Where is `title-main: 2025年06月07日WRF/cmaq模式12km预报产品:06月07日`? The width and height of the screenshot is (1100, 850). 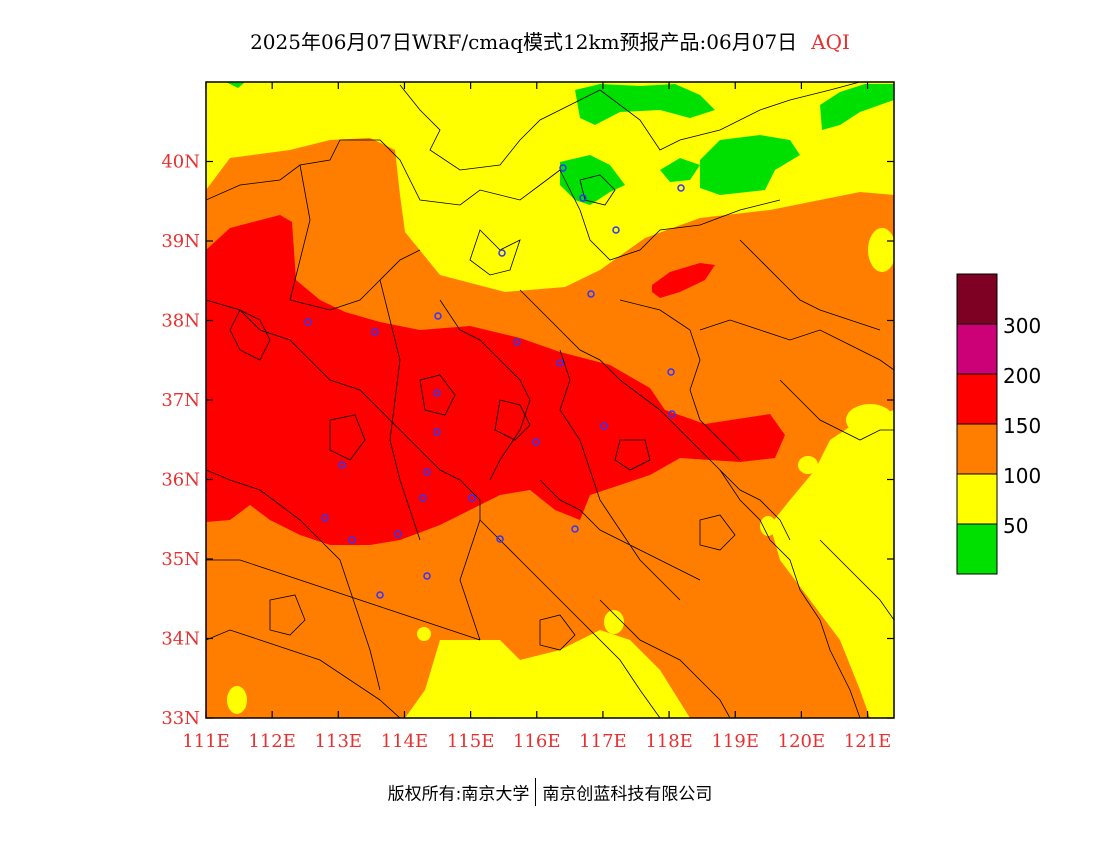
title-main: 2025年06月07日WRF/cmaq模式12km预报产品:06月07日 is located at coordinates (524, 42).